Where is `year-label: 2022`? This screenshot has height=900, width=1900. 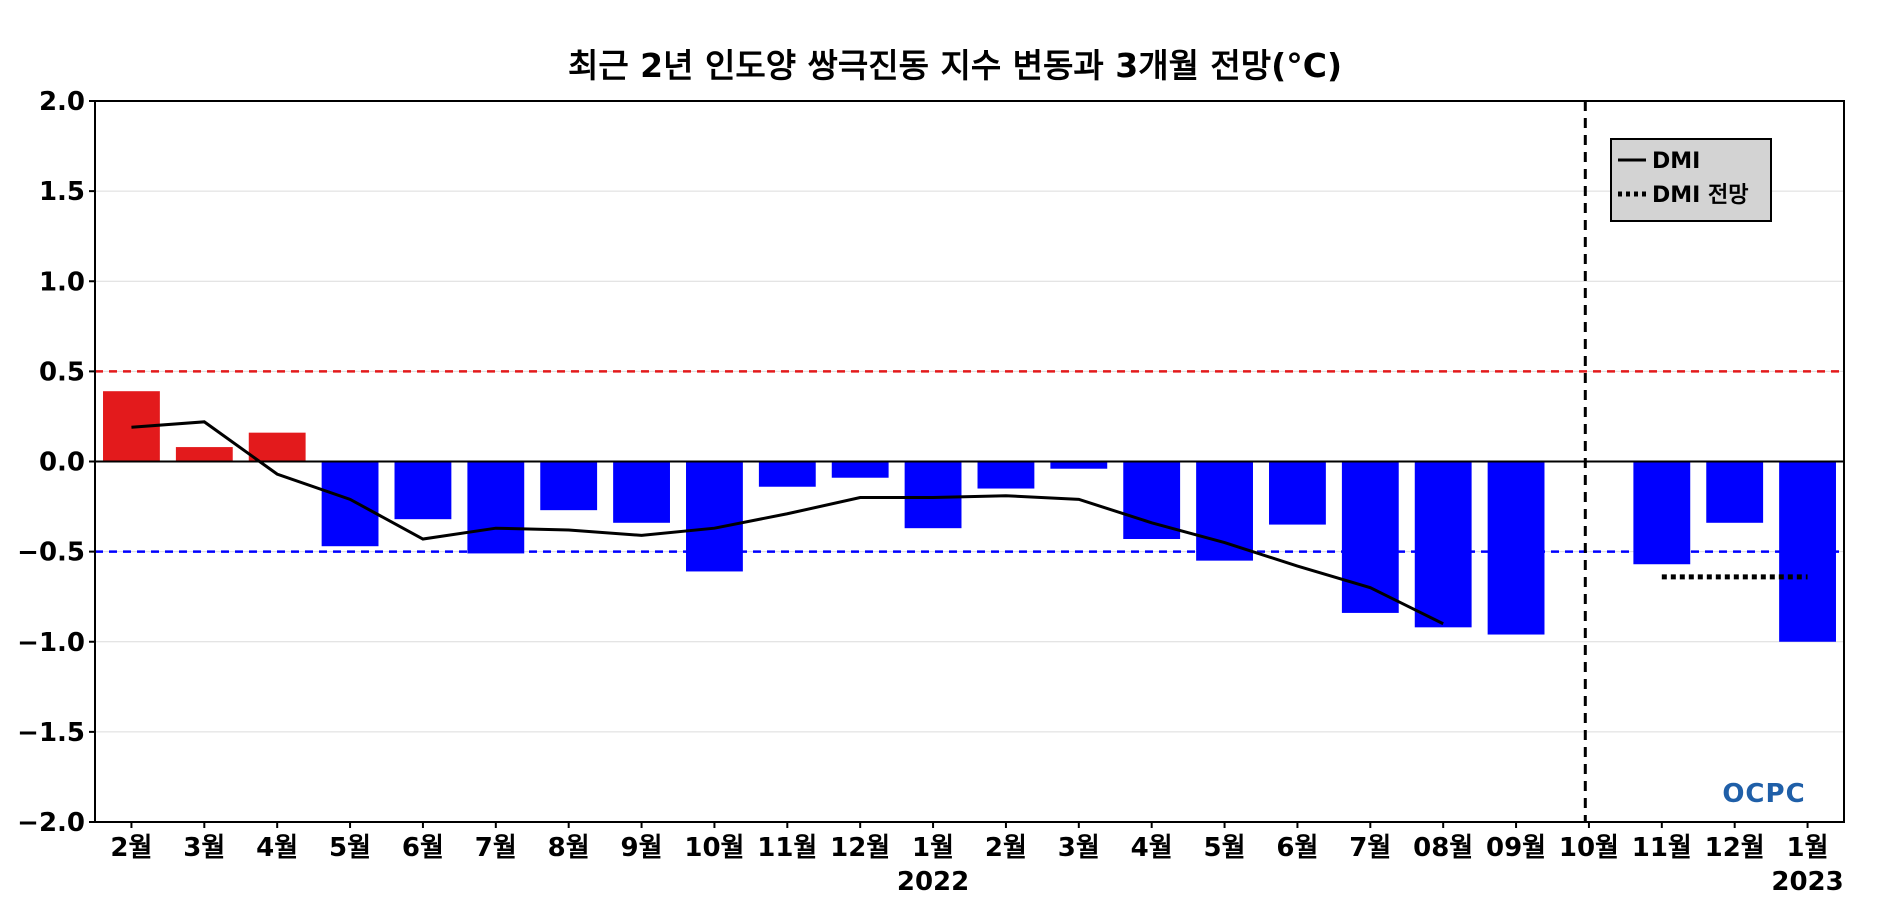
year-label: 2022 is located at coordinates (933, 882).